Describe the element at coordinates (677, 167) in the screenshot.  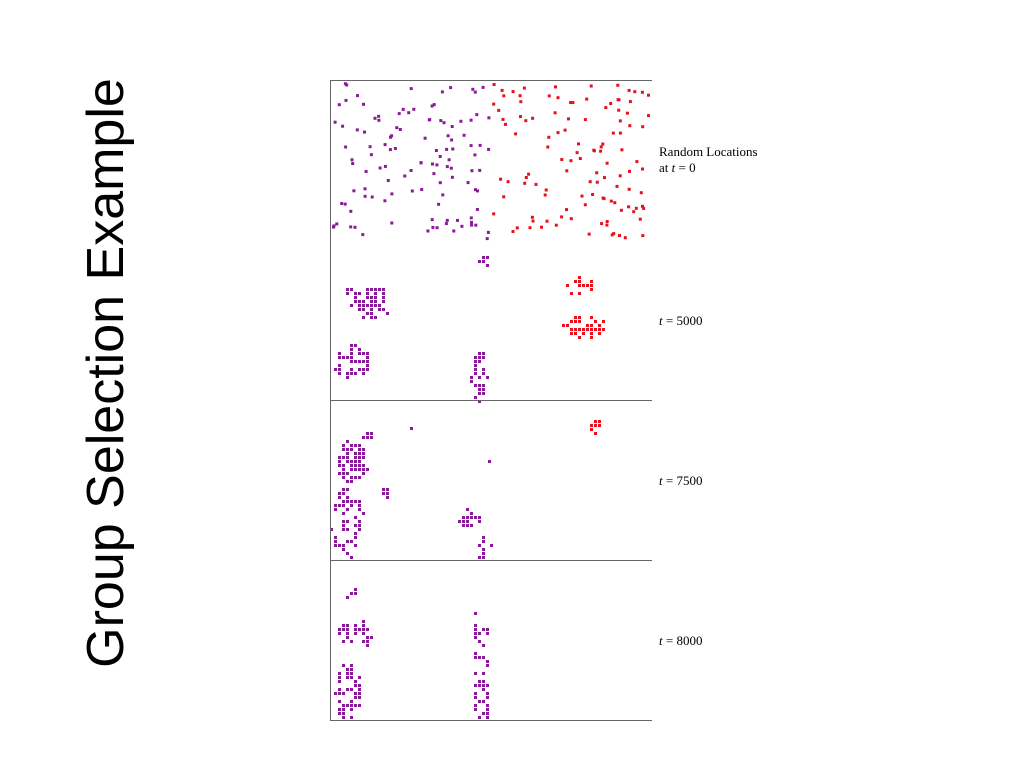
I see `caption-panel-1-line2: at t = 0` at that location.